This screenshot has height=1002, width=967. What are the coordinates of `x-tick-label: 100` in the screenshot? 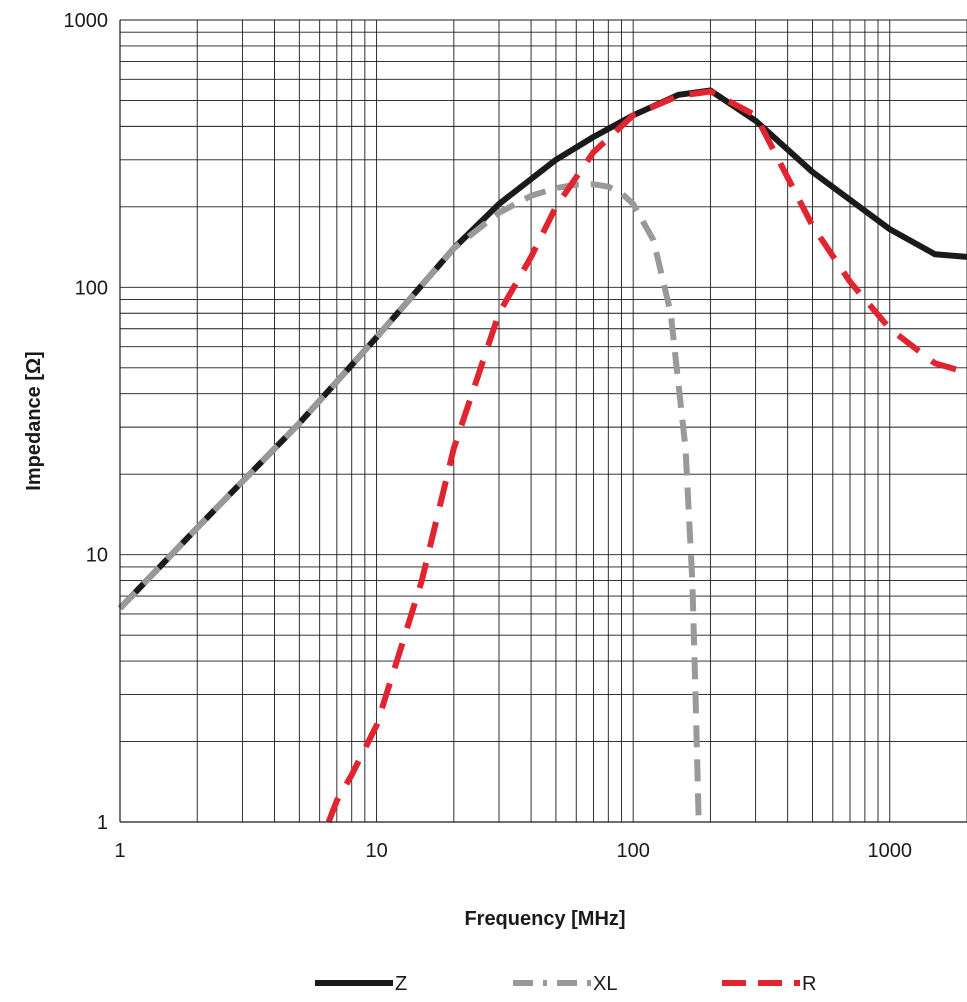 It's located at (632, 851).